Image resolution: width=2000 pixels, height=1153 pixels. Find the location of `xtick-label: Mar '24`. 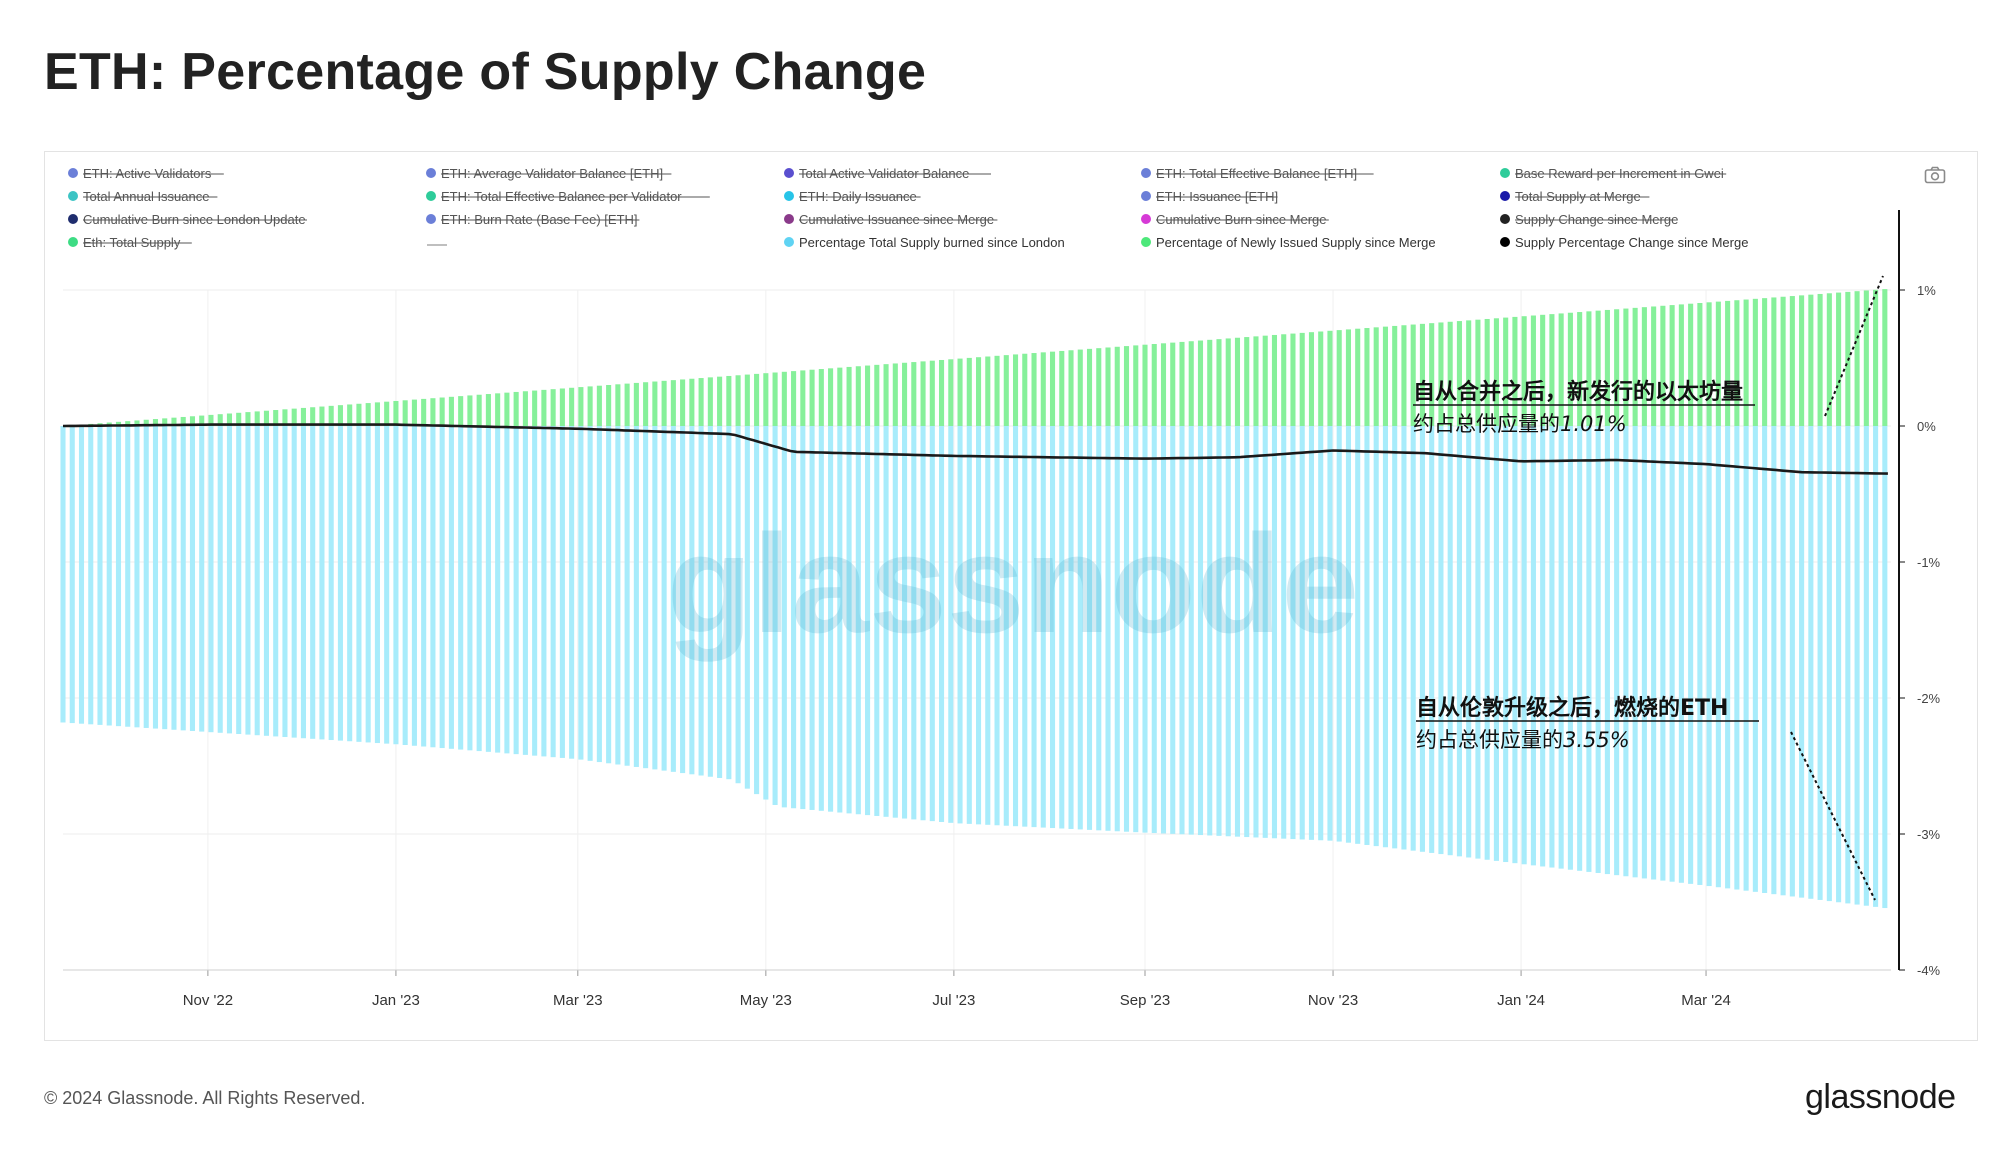

xtick-label: Mar '24 is located at coordinates (1706, 1000).